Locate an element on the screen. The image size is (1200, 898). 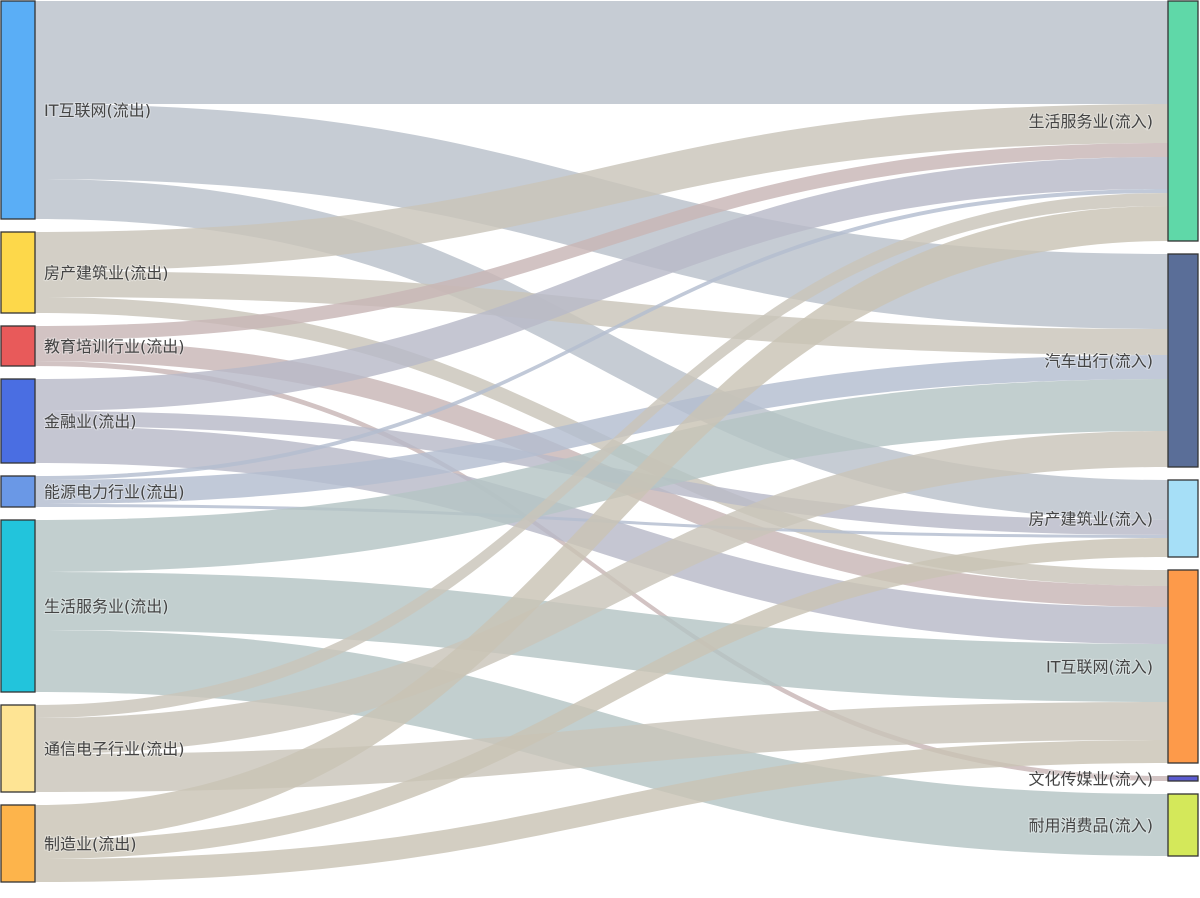
target-node-label: 生活服务业(流入) is located at coordinates (1091, 121).